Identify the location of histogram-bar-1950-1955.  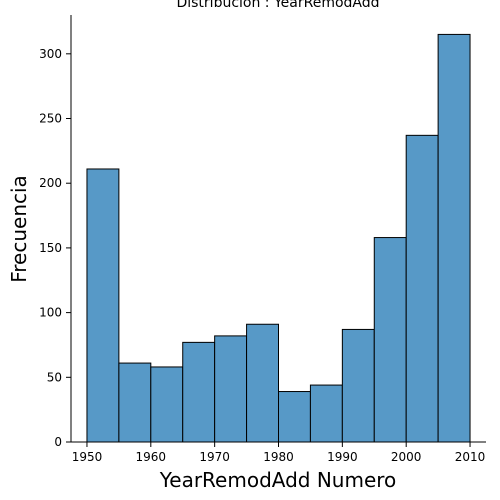
(103, 305).